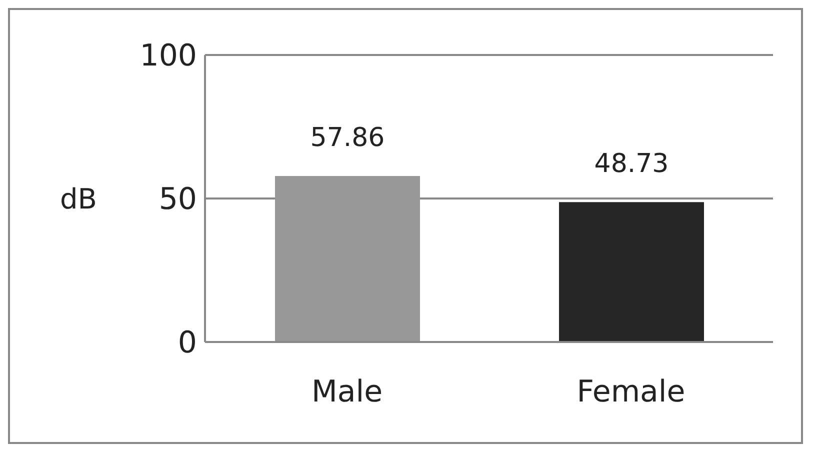 This screenshot has height=454, width=813. Describe the element at coordinates (187, 343) in the screenshot. I see `y-tick-label: 0` at that location.